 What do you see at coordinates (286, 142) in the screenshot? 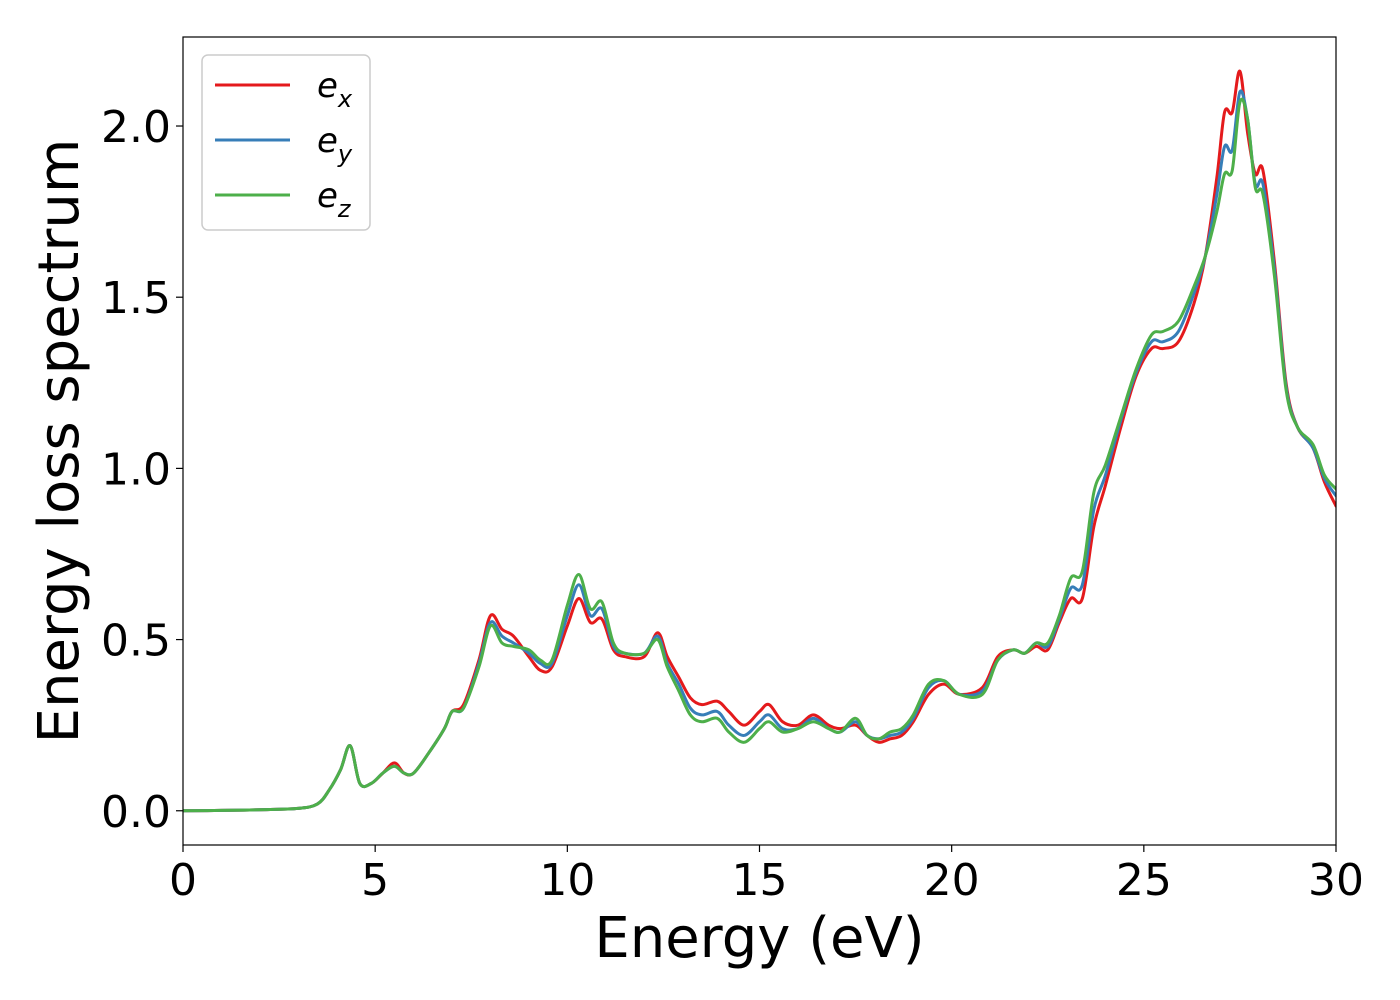
I see `legend-box` at bounding box center [286, 142].